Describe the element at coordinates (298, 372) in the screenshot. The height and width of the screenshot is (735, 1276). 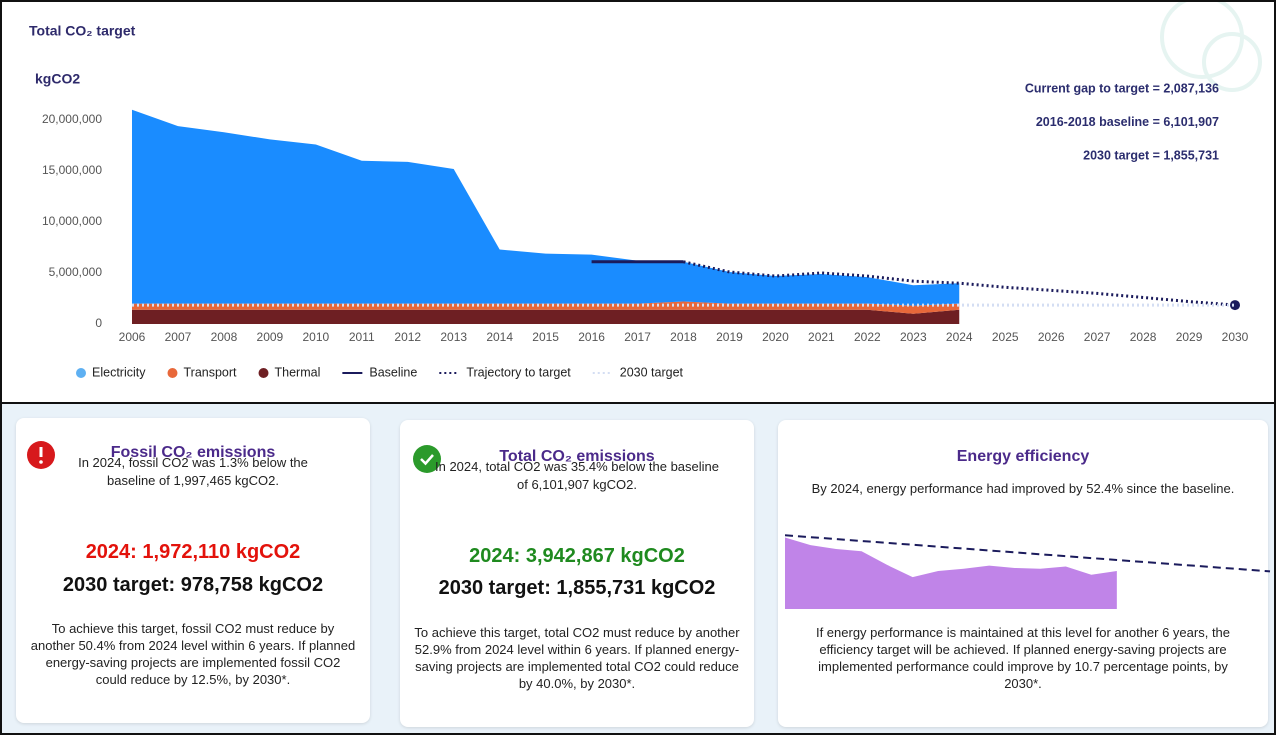
I see `legend-label: Thermal` at that location.